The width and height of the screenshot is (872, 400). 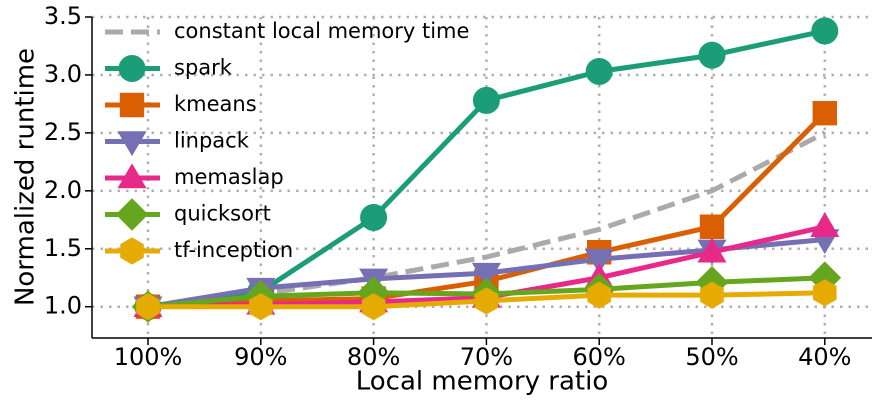 What do you see at coordinates (482, 382) in the screenshot?
I see `x-axis-label: Local memory ratio` at bounding box center [482, 382].